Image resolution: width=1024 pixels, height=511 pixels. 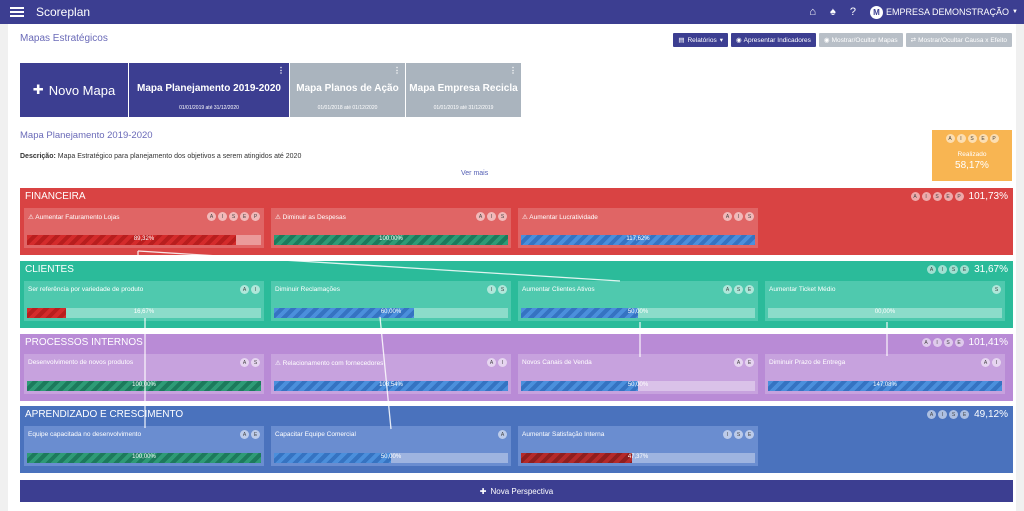 What do you see at coordinates (579, 313) in the screenshot?
I see `progress-fill` at bounding box center [579, 313].